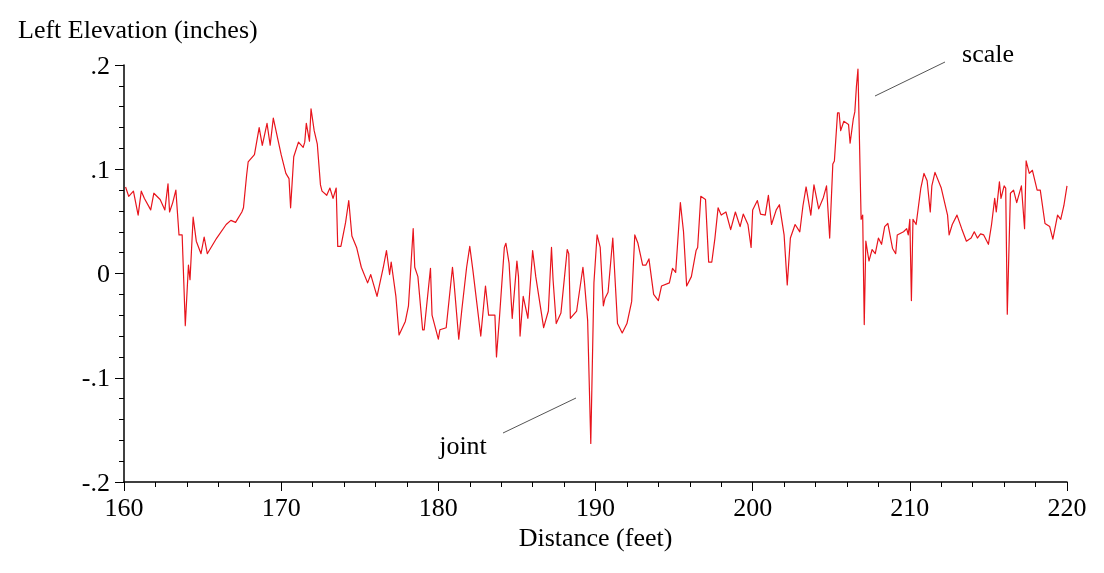 The image size is (1104, 573). Describe the element at coordinates (103, 273) in the screenshot. I see `y-tick-label: 0` at that location.